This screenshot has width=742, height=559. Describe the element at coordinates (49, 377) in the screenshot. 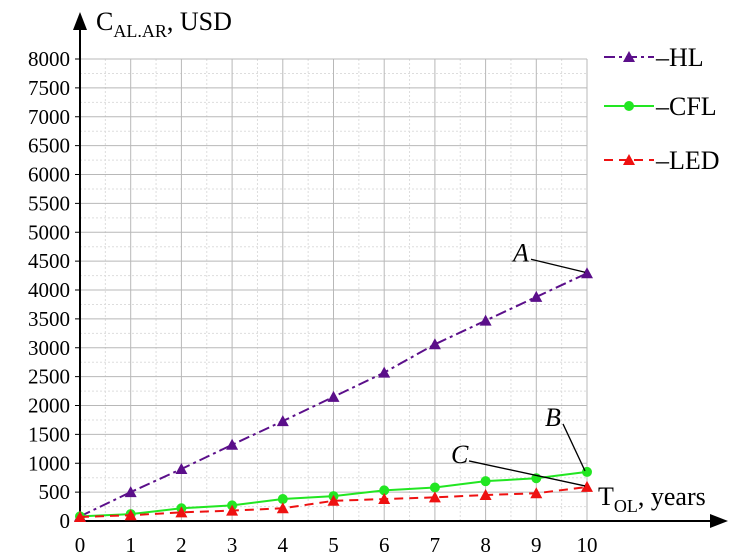

I see `y-tick-label: 2500` at that location.